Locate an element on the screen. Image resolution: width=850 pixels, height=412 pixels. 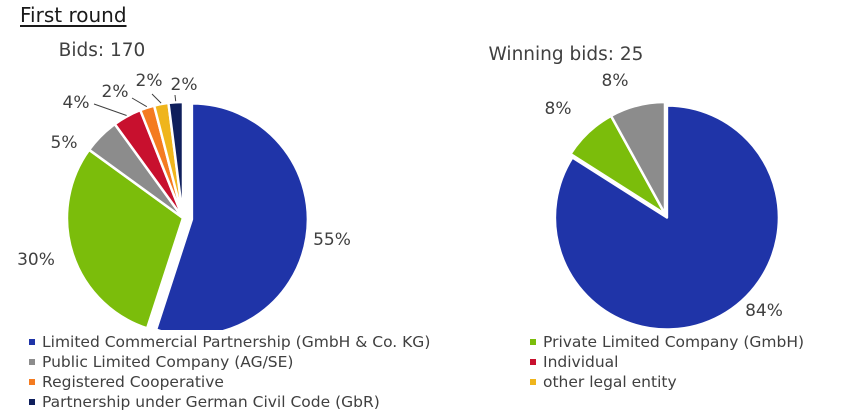
pie-slice-label: 4% is located at coordinates (76, 103).